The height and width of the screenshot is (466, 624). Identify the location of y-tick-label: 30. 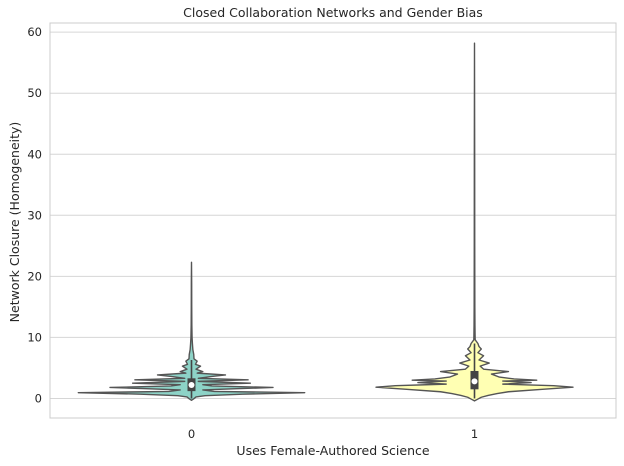
(34, 215).